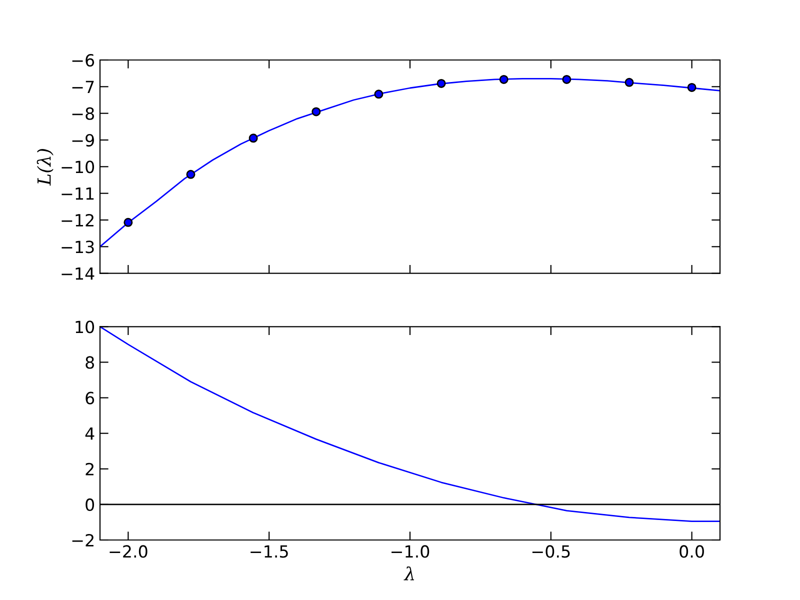  I want to click on x-tick-label: 0.0, so click(692, 551).